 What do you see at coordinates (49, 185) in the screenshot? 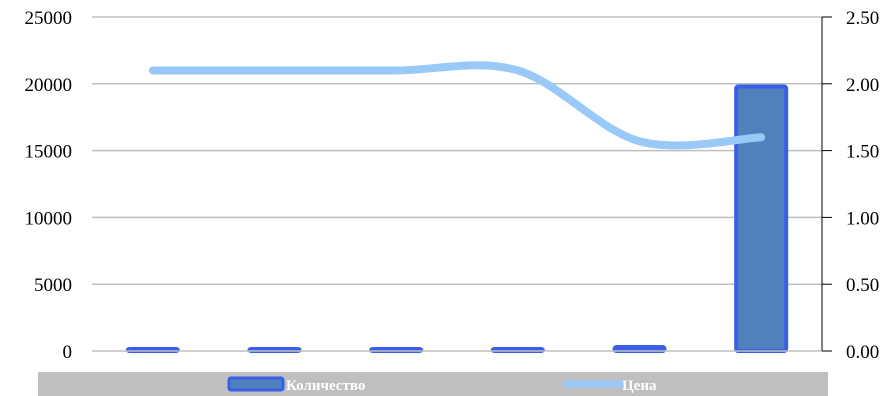
I see `left-axis-ticks: 0 5000 10000 15000 20000 25000` at bounding box center [49, 185].